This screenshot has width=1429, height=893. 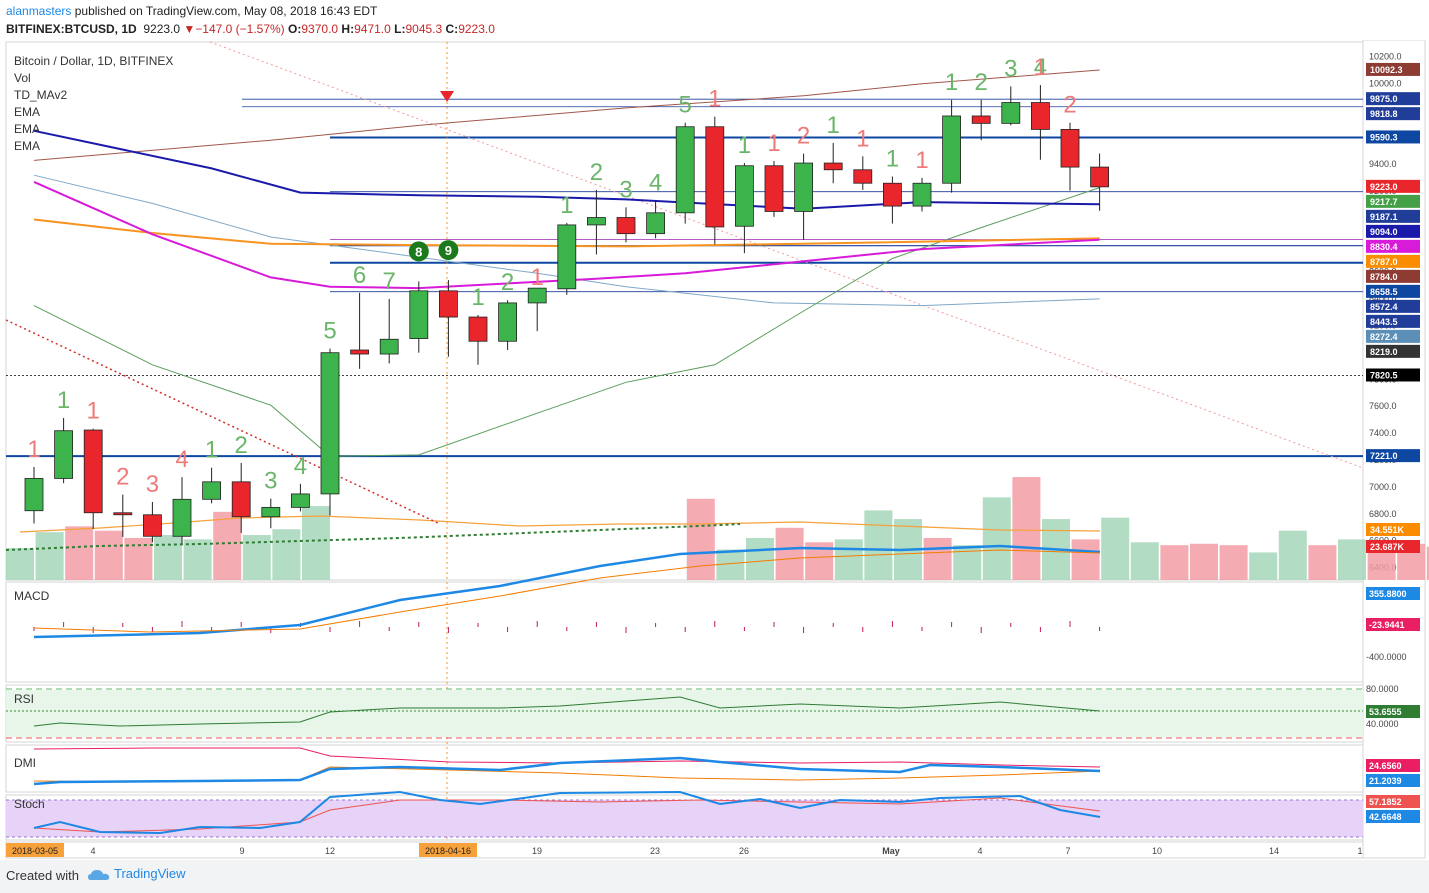 What do you see at coordinates (24, 699) in the screenshot?
I see `rsi-label: RSI` at bounding box center [24, 699].